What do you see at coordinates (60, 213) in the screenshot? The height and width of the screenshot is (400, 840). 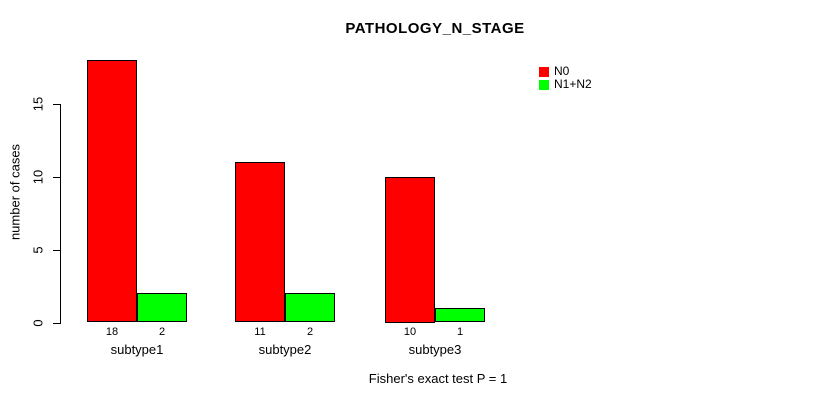 I see `y-axis-line` at bounding box center [60, 213].